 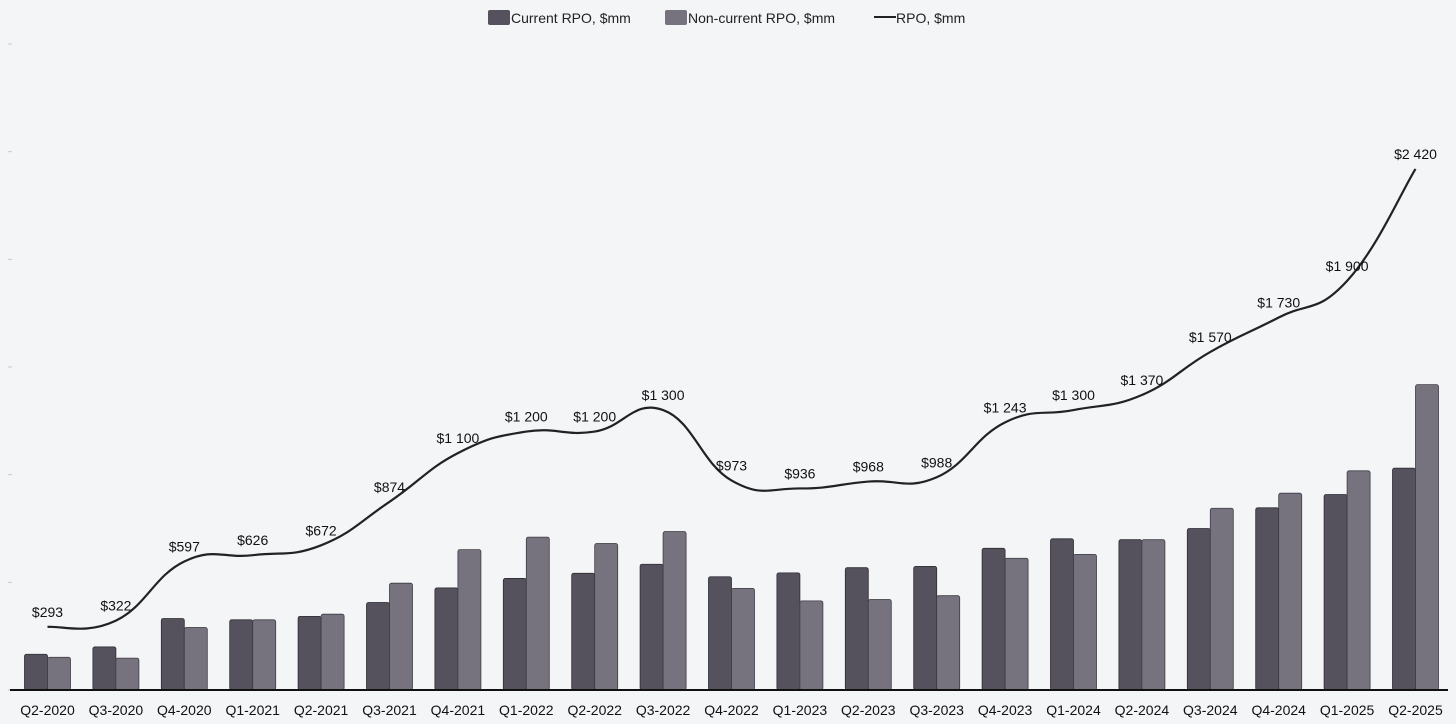 What do you see at coordinates (116, 710) in the screenshot?
I see `x-tick-label: Q3-2020` at bounding box center [116, 710].